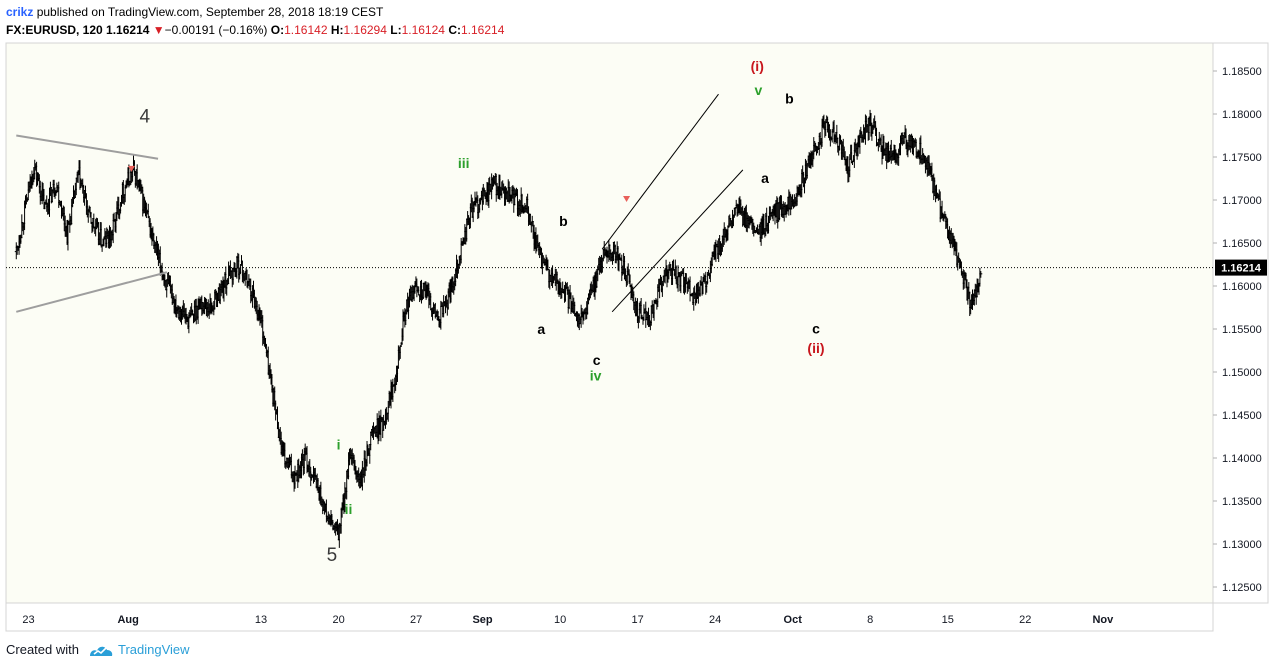  I want to click on x-tick-label: Oct, so click(793, 620).